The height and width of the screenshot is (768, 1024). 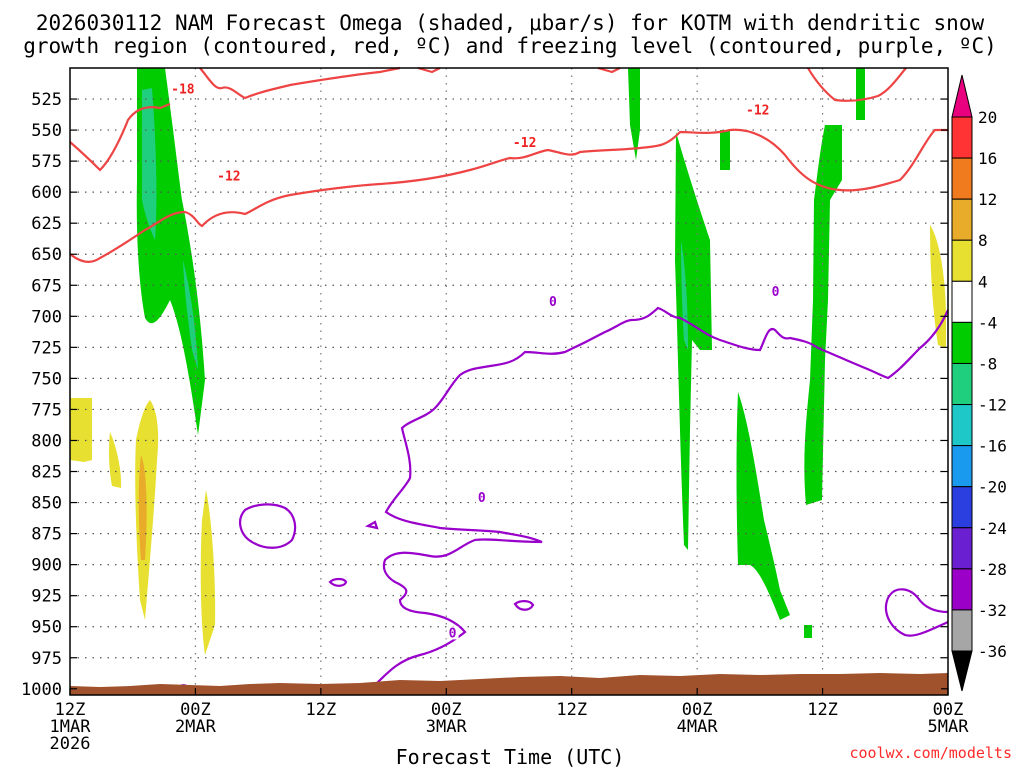 What do you see at coordinates (983, 240) in the screenshot?
I see `colorbar-label: 8` at bounding box center [983, 240].